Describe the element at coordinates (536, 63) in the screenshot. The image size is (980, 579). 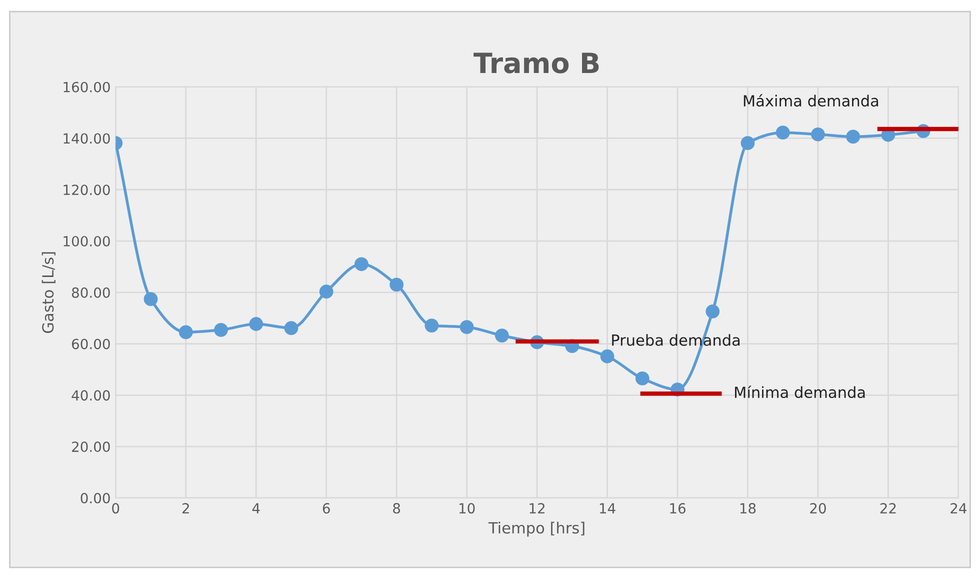
I see `chart-title: Tramo B` at that location.